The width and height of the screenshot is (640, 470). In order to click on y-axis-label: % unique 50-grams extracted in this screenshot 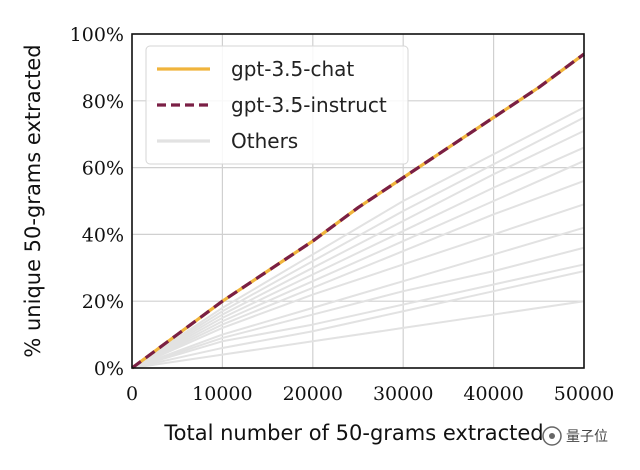, I will do `click(33, 200)`.